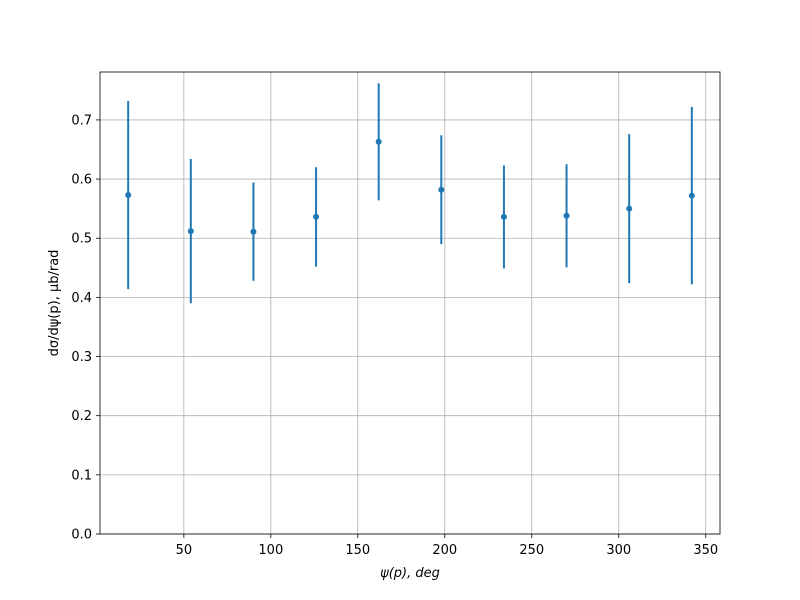 This screenshot has height=600, width=800. Describe the element at coordinates (444, 550) in the screenshot. I see `x-tick-label: 200` at that location.